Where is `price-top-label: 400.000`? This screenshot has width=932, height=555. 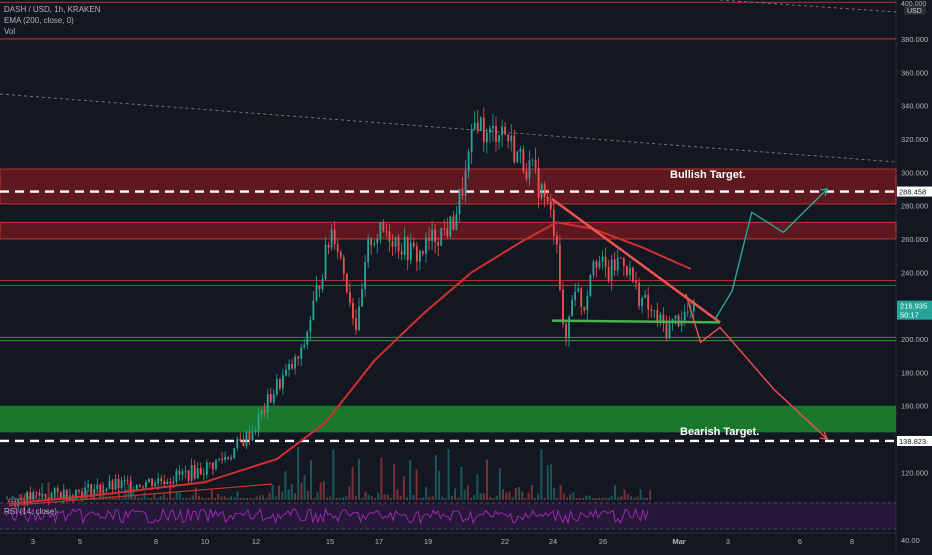
price-top-label: 400.000 is located at coordinates (913, 4).